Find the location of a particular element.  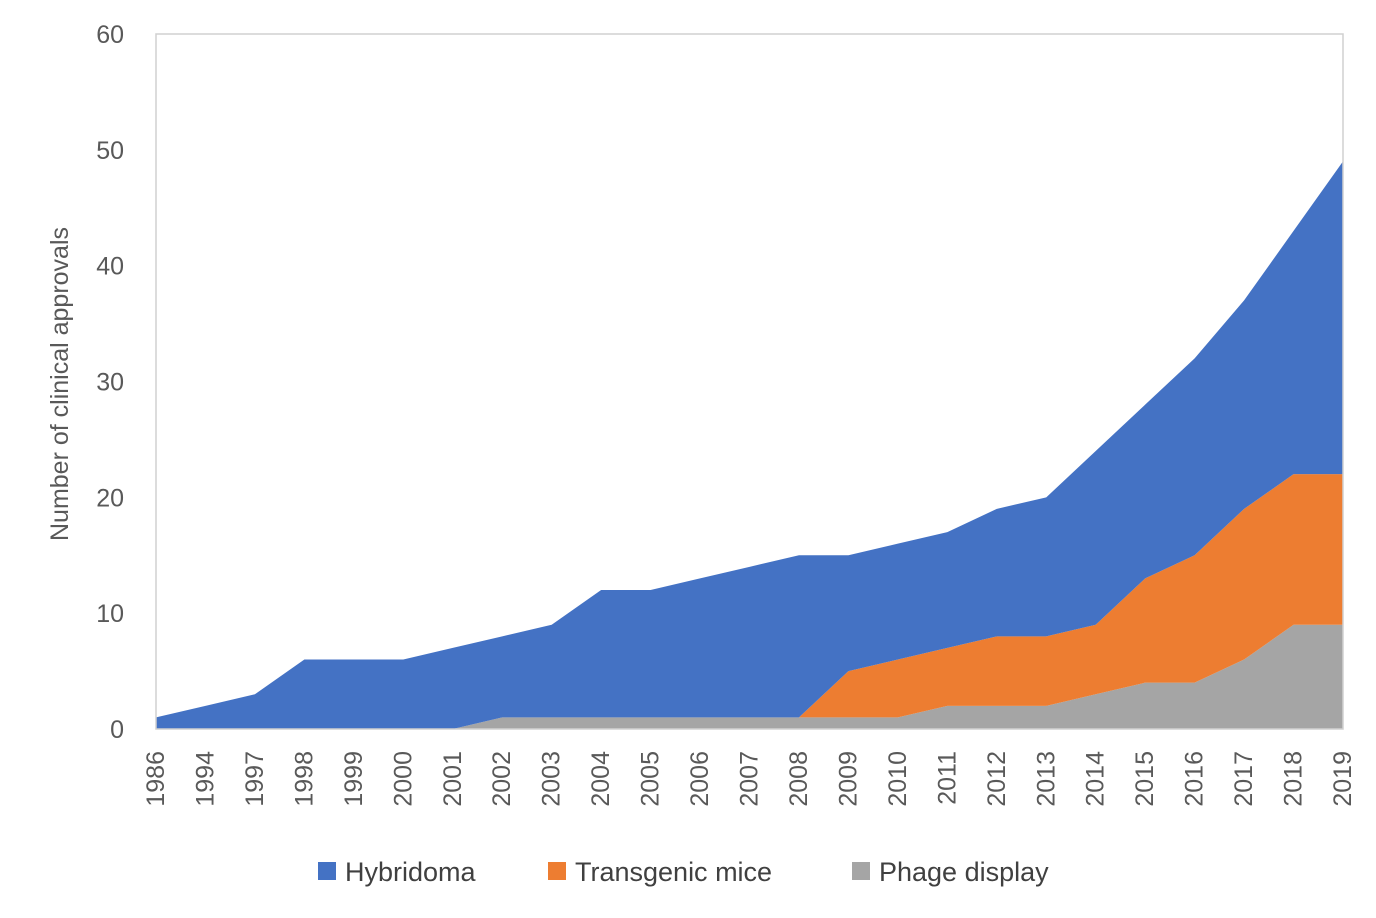

x-tick-label: 1997 is located at coordinates (255, 779).